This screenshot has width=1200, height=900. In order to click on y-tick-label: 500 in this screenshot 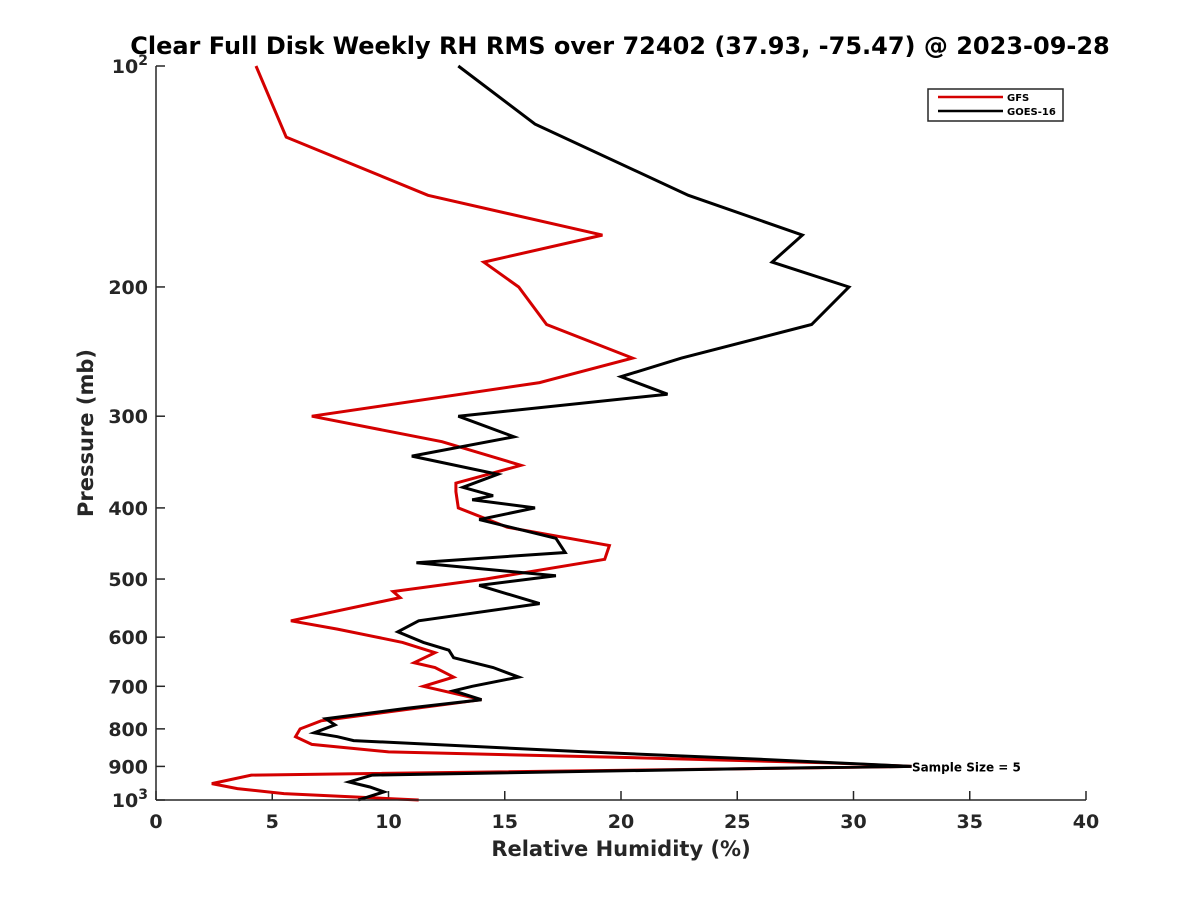, I will do `click(128, 580)`.